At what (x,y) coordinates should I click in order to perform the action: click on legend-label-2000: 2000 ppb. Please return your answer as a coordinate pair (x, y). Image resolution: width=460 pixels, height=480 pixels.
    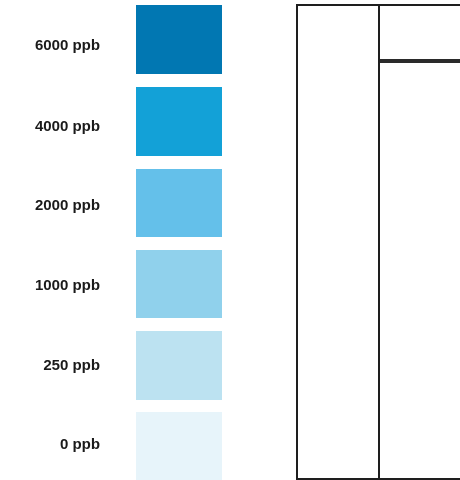
    Looking at the image, I should click on (67, 205).